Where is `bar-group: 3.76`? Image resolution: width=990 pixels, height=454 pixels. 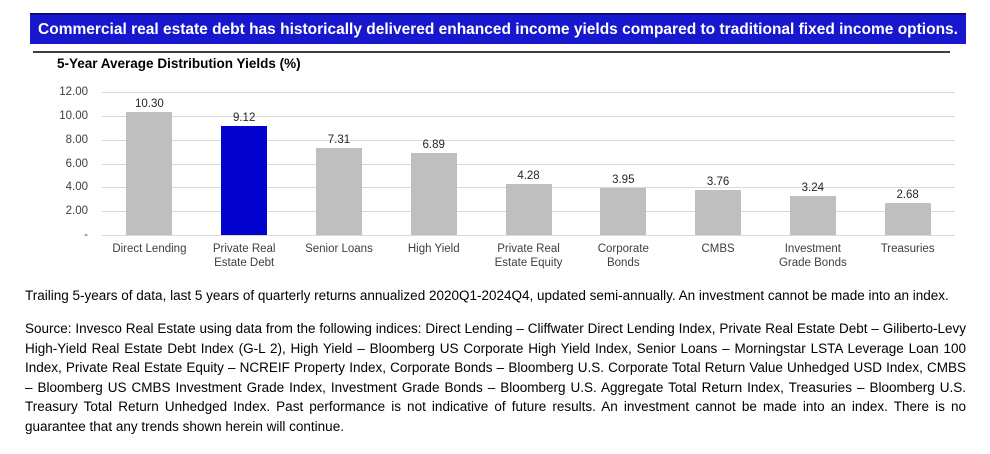
bar-group: 3.76 is located at coordinates (718, 163).